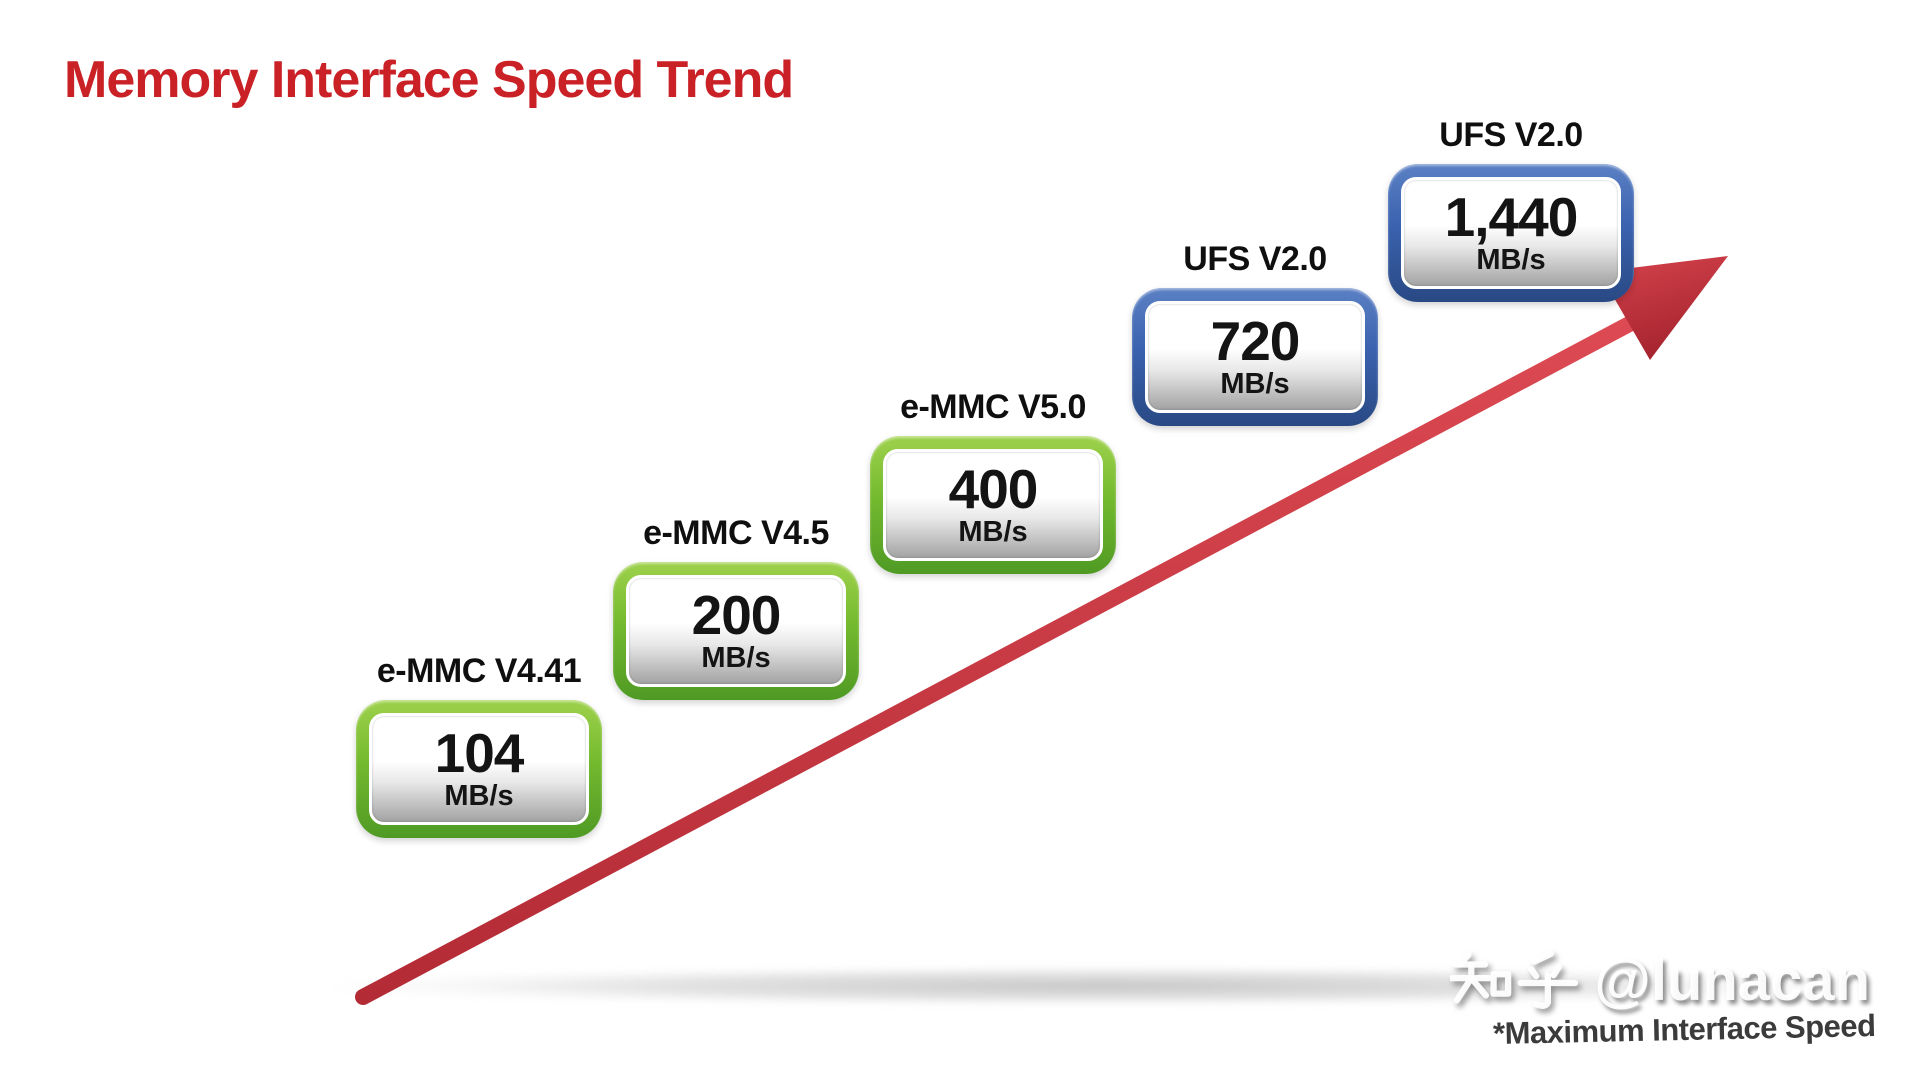  What do you see at coordinates (1514, 979) in the screenshot?
I see `zhihu-wordmark-icon` at bounding box center [1514, 979].